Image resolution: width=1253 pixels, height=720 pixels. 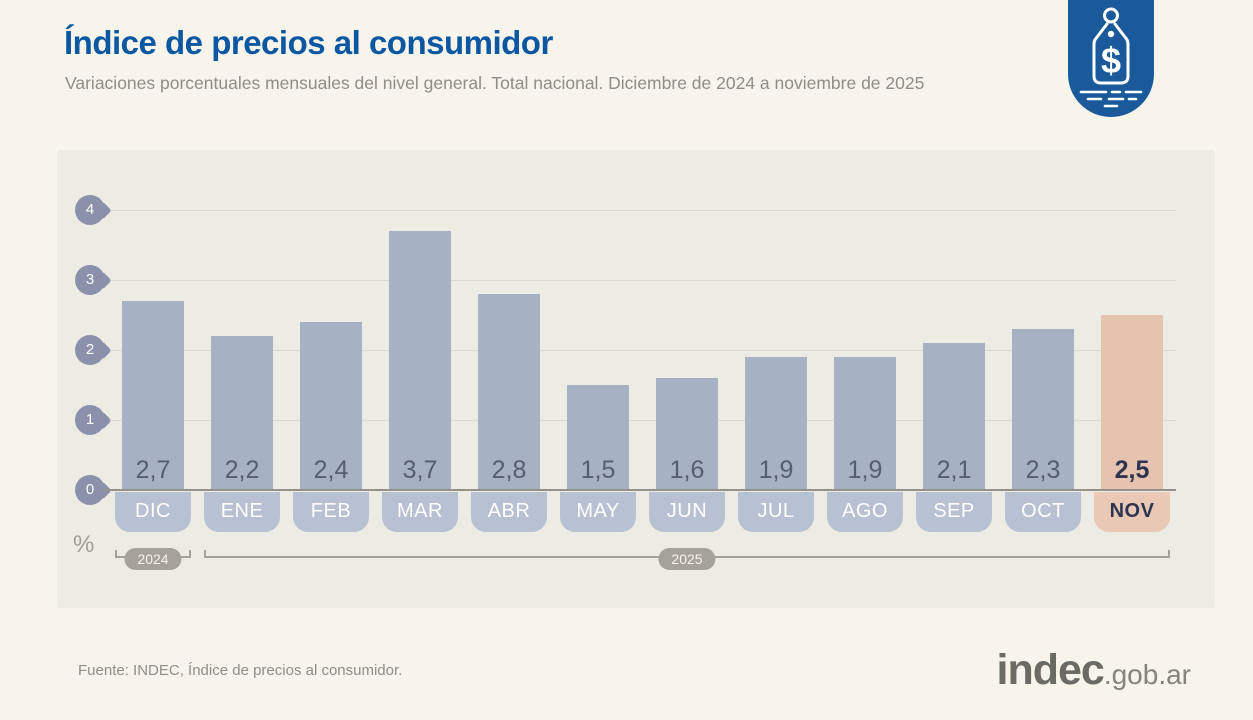 I want to click on indec-logo: indec .gob.ar, so click(x=1094, y=670).